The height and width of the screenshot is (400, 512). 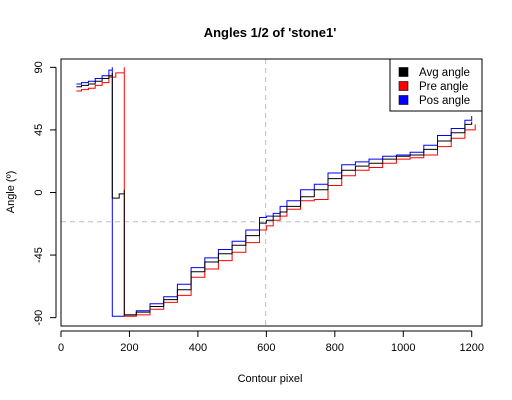 What do you see at coordinates (266, 348) in the screenshot?
I see `x-tick-label: 600` at bounding box center [266, 348].